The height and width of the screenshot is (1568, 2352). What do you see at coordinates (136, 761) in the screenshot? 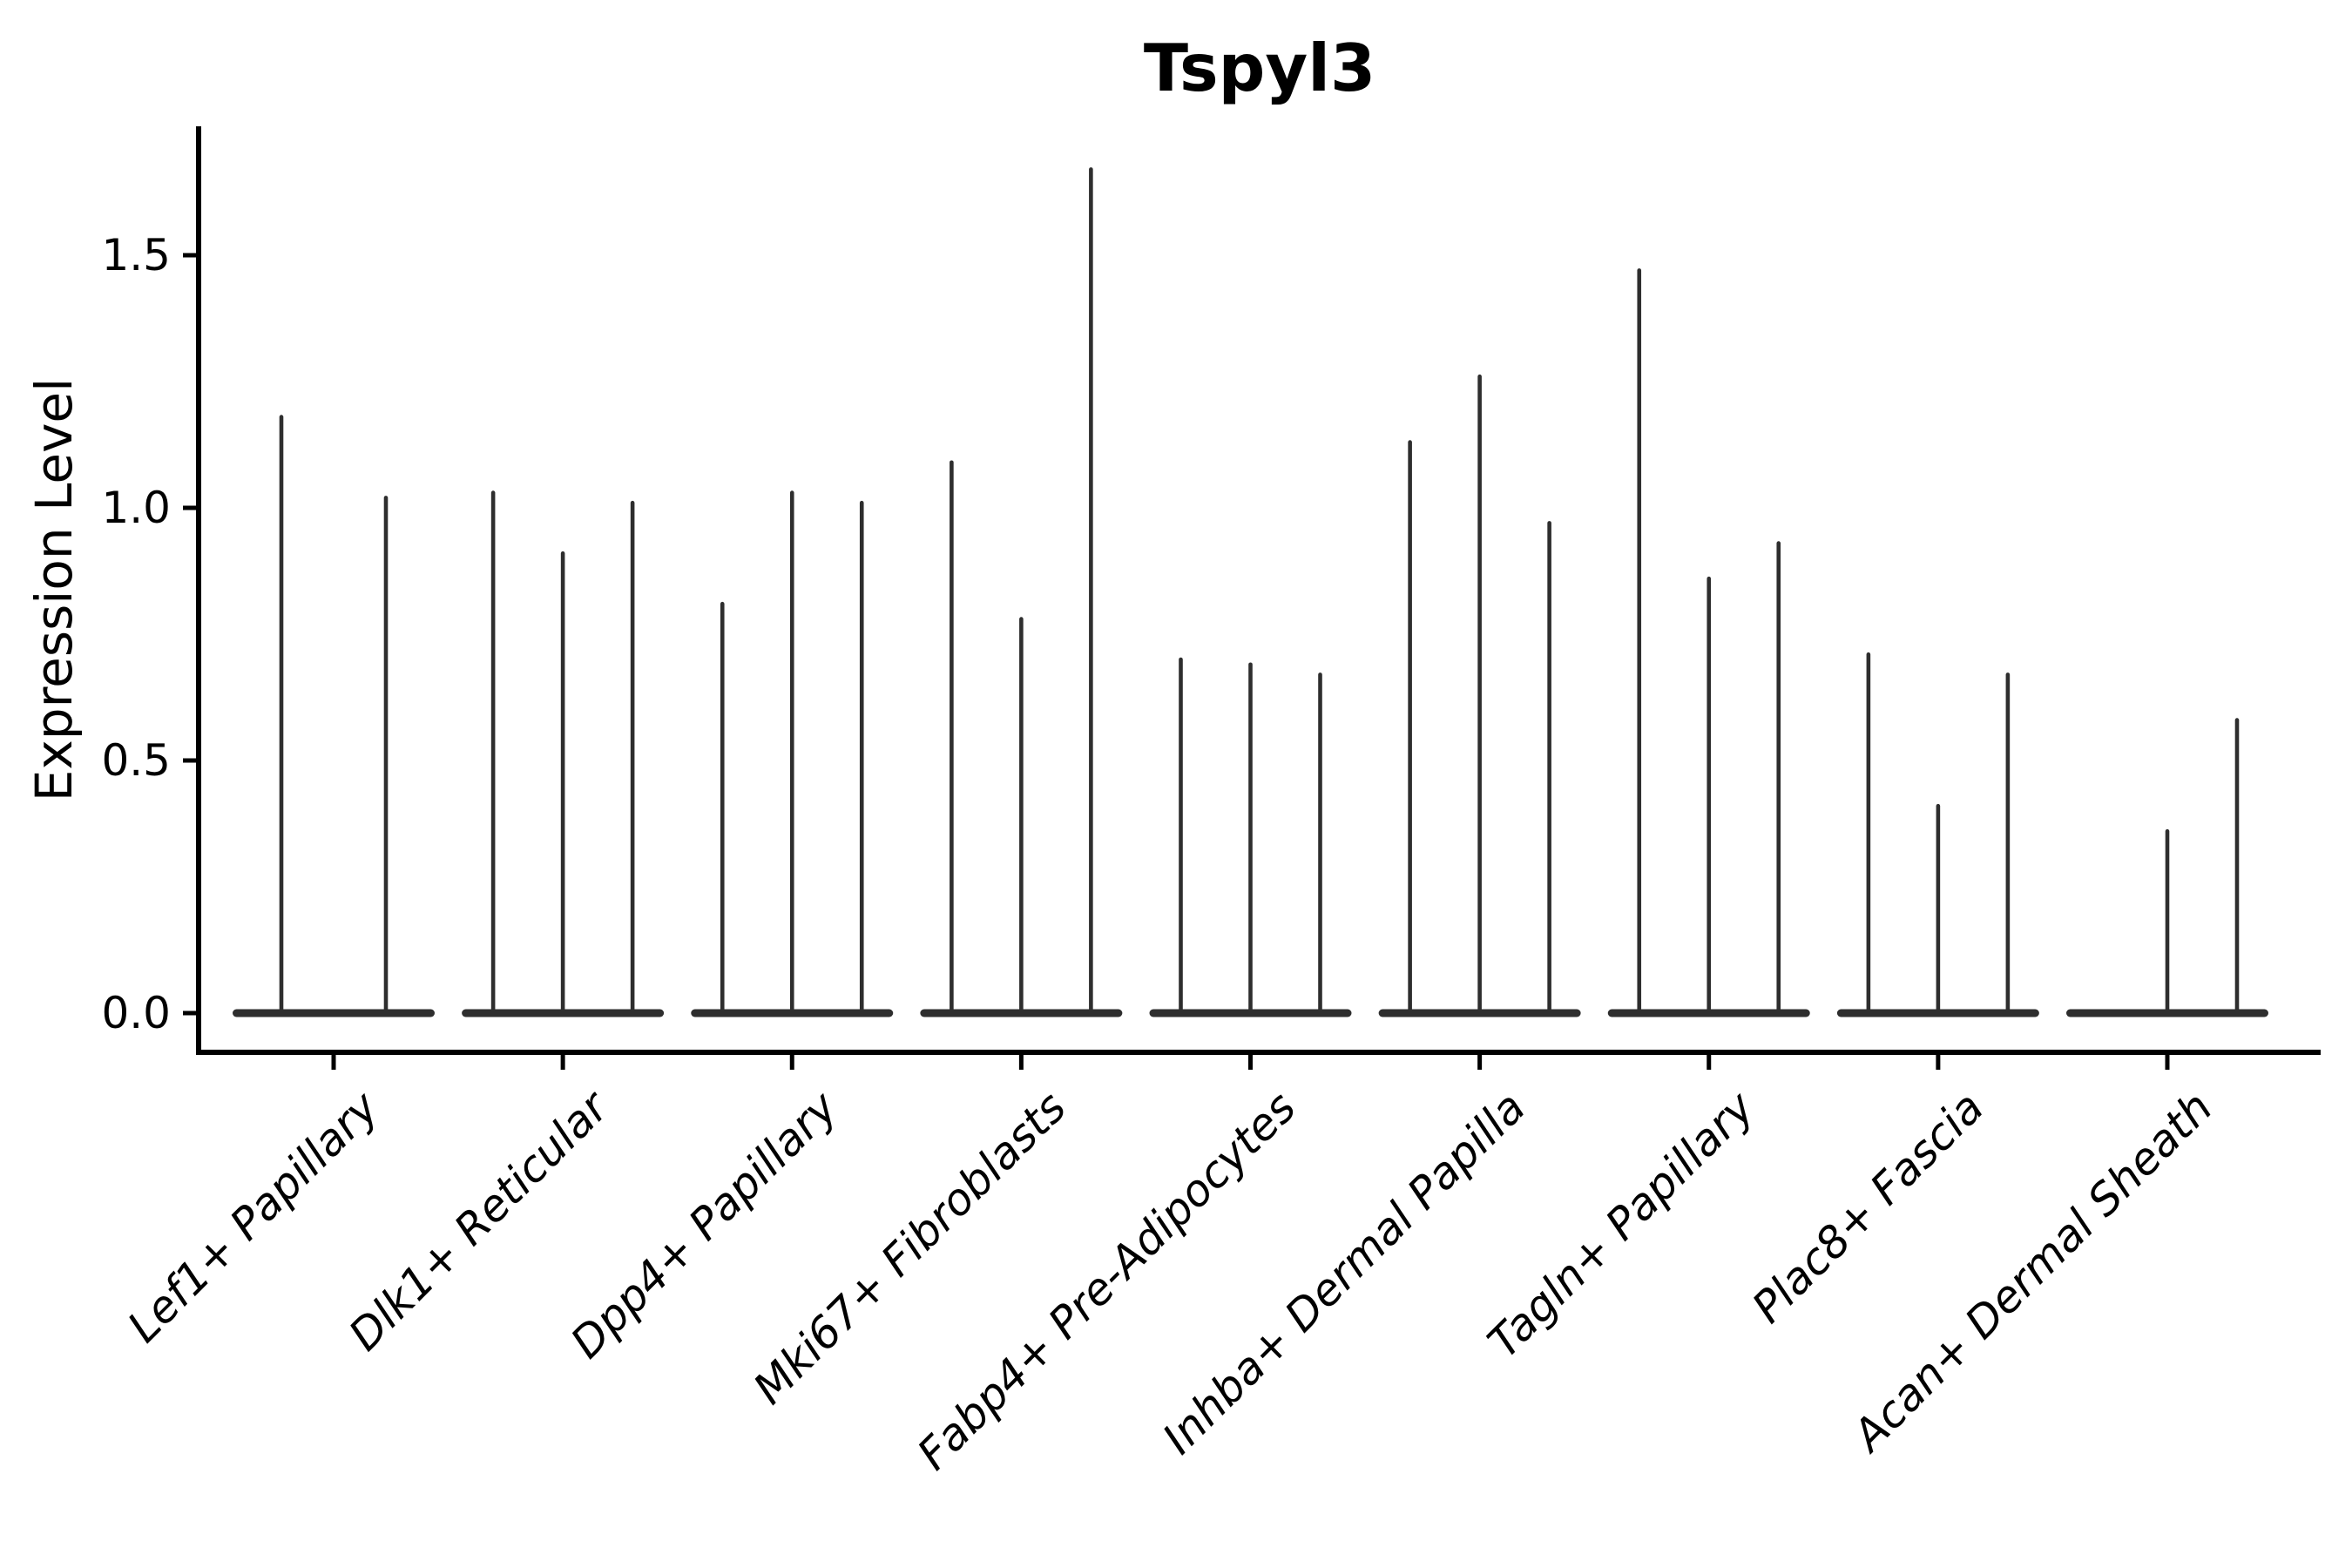
I see `y-tick-label: 0.5` at bounding box center [136, 761].